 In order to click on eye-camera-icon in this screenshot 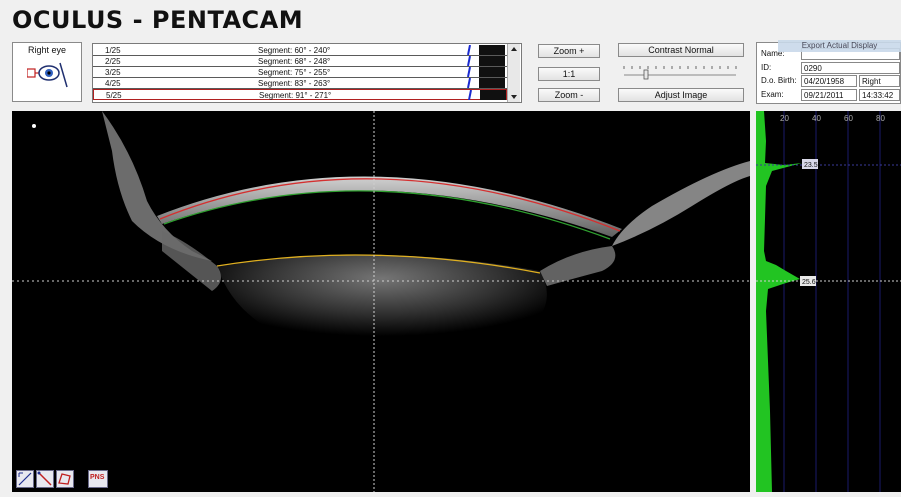, I will do `click(47, 75)`.